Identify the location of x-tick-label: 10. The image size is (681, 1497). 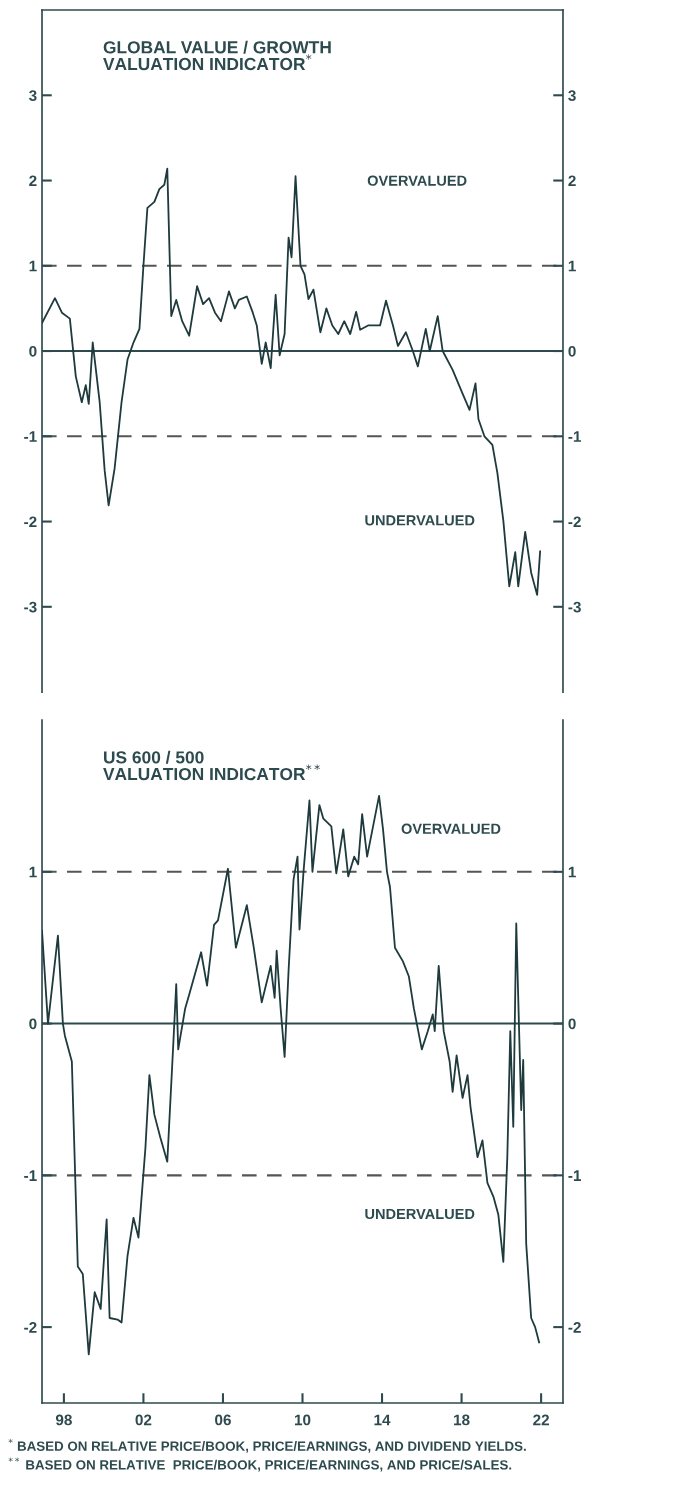
(302, 1420).